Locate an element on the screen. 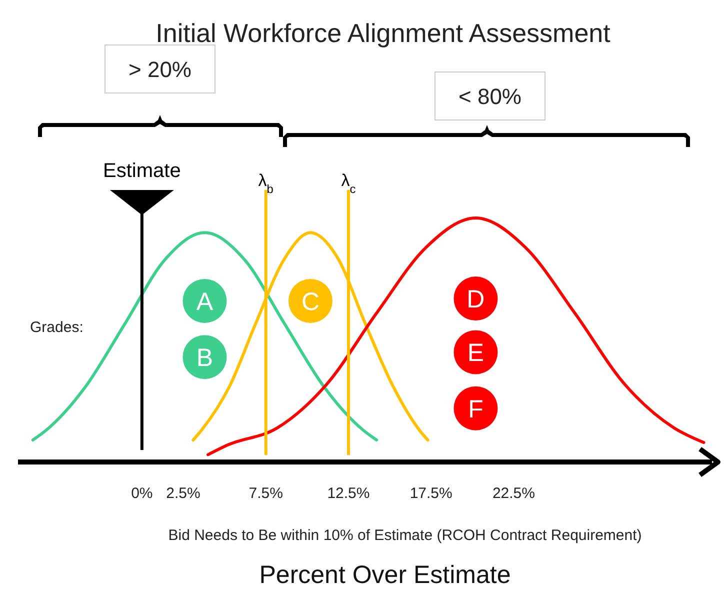  text: < 80% is located at coordinates (490, 96).